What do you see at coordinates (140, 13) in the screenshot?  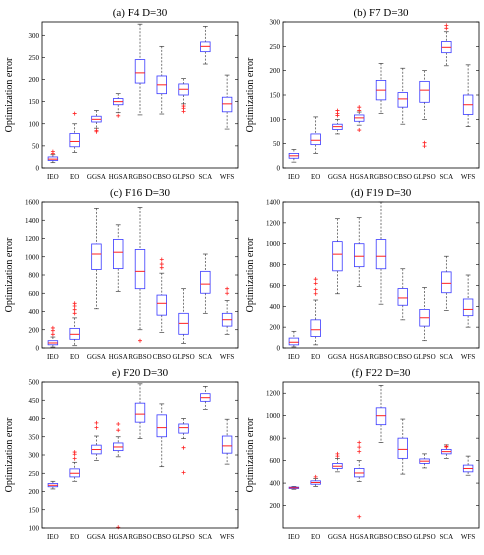 I see `chart-title: (a) F4 D=30` at bounding box center [140, 13].